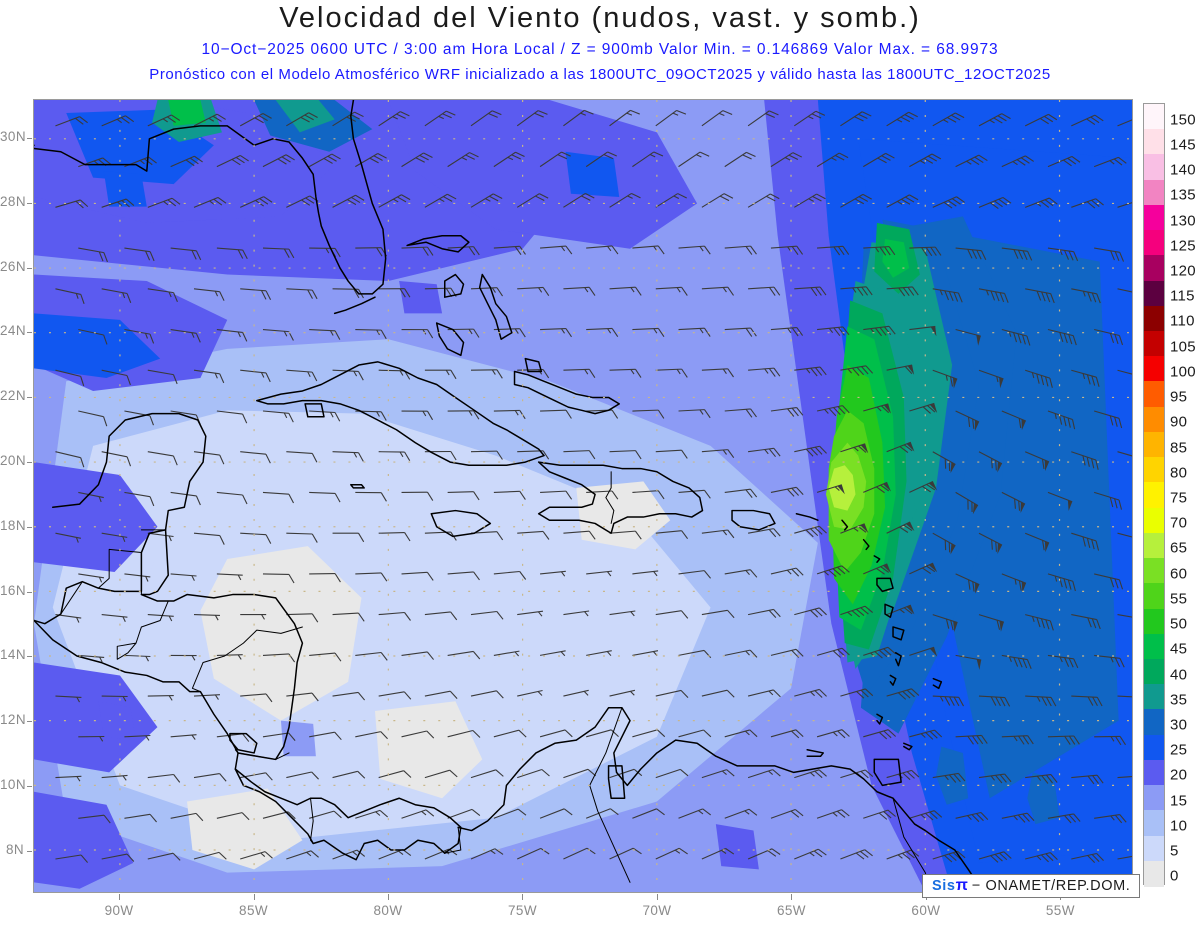 The width and height of the screenshot is (1200, 927). I want to click on colorbar-tick-label: 50, so click(1179, 624).